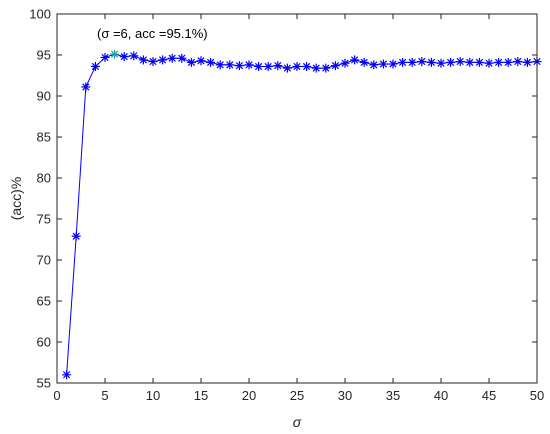 The image size is (550, 434). I want to click on x-tick-label: 10, so click(153, 395).